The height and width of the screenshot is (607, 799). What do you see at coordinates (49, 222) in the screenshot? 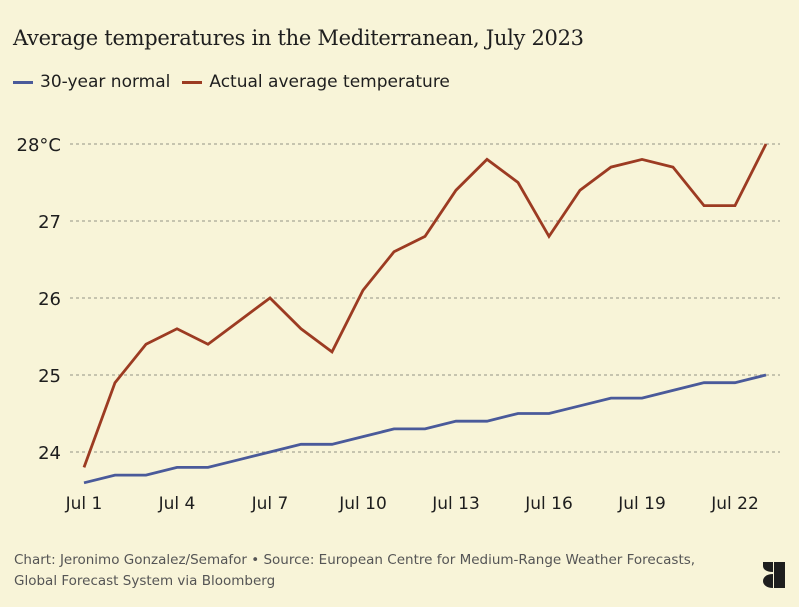
I see `y-tick-label: 27` at bounding box center [49, 222].